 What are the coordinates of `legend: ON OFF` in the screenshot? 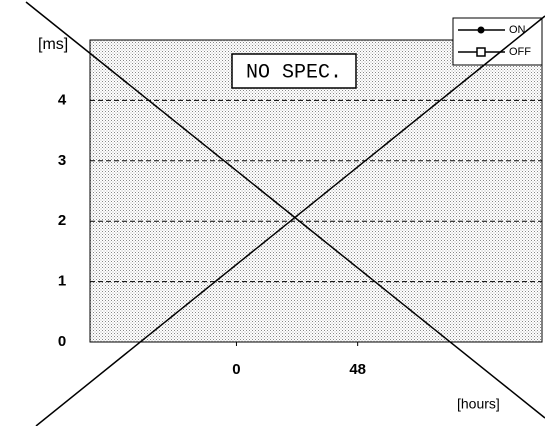 It's located at (494, 41).